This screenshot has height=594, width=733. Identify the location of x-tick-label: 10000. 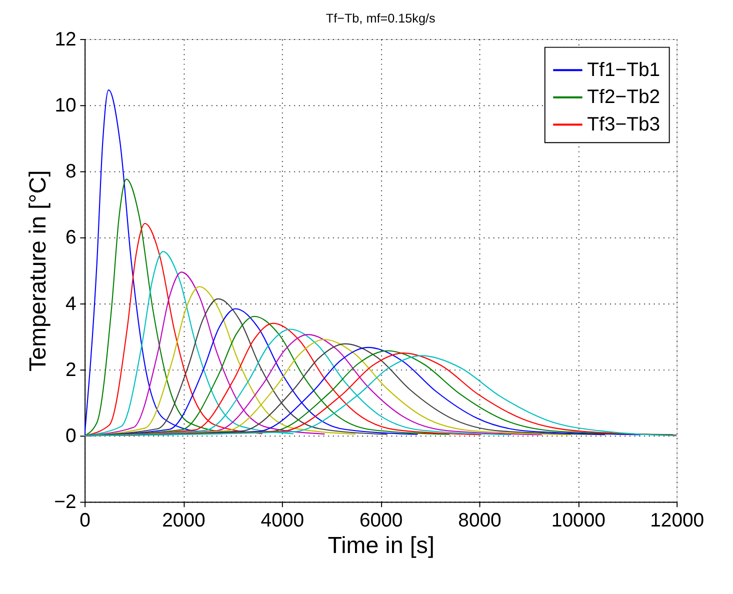
(578, 521).